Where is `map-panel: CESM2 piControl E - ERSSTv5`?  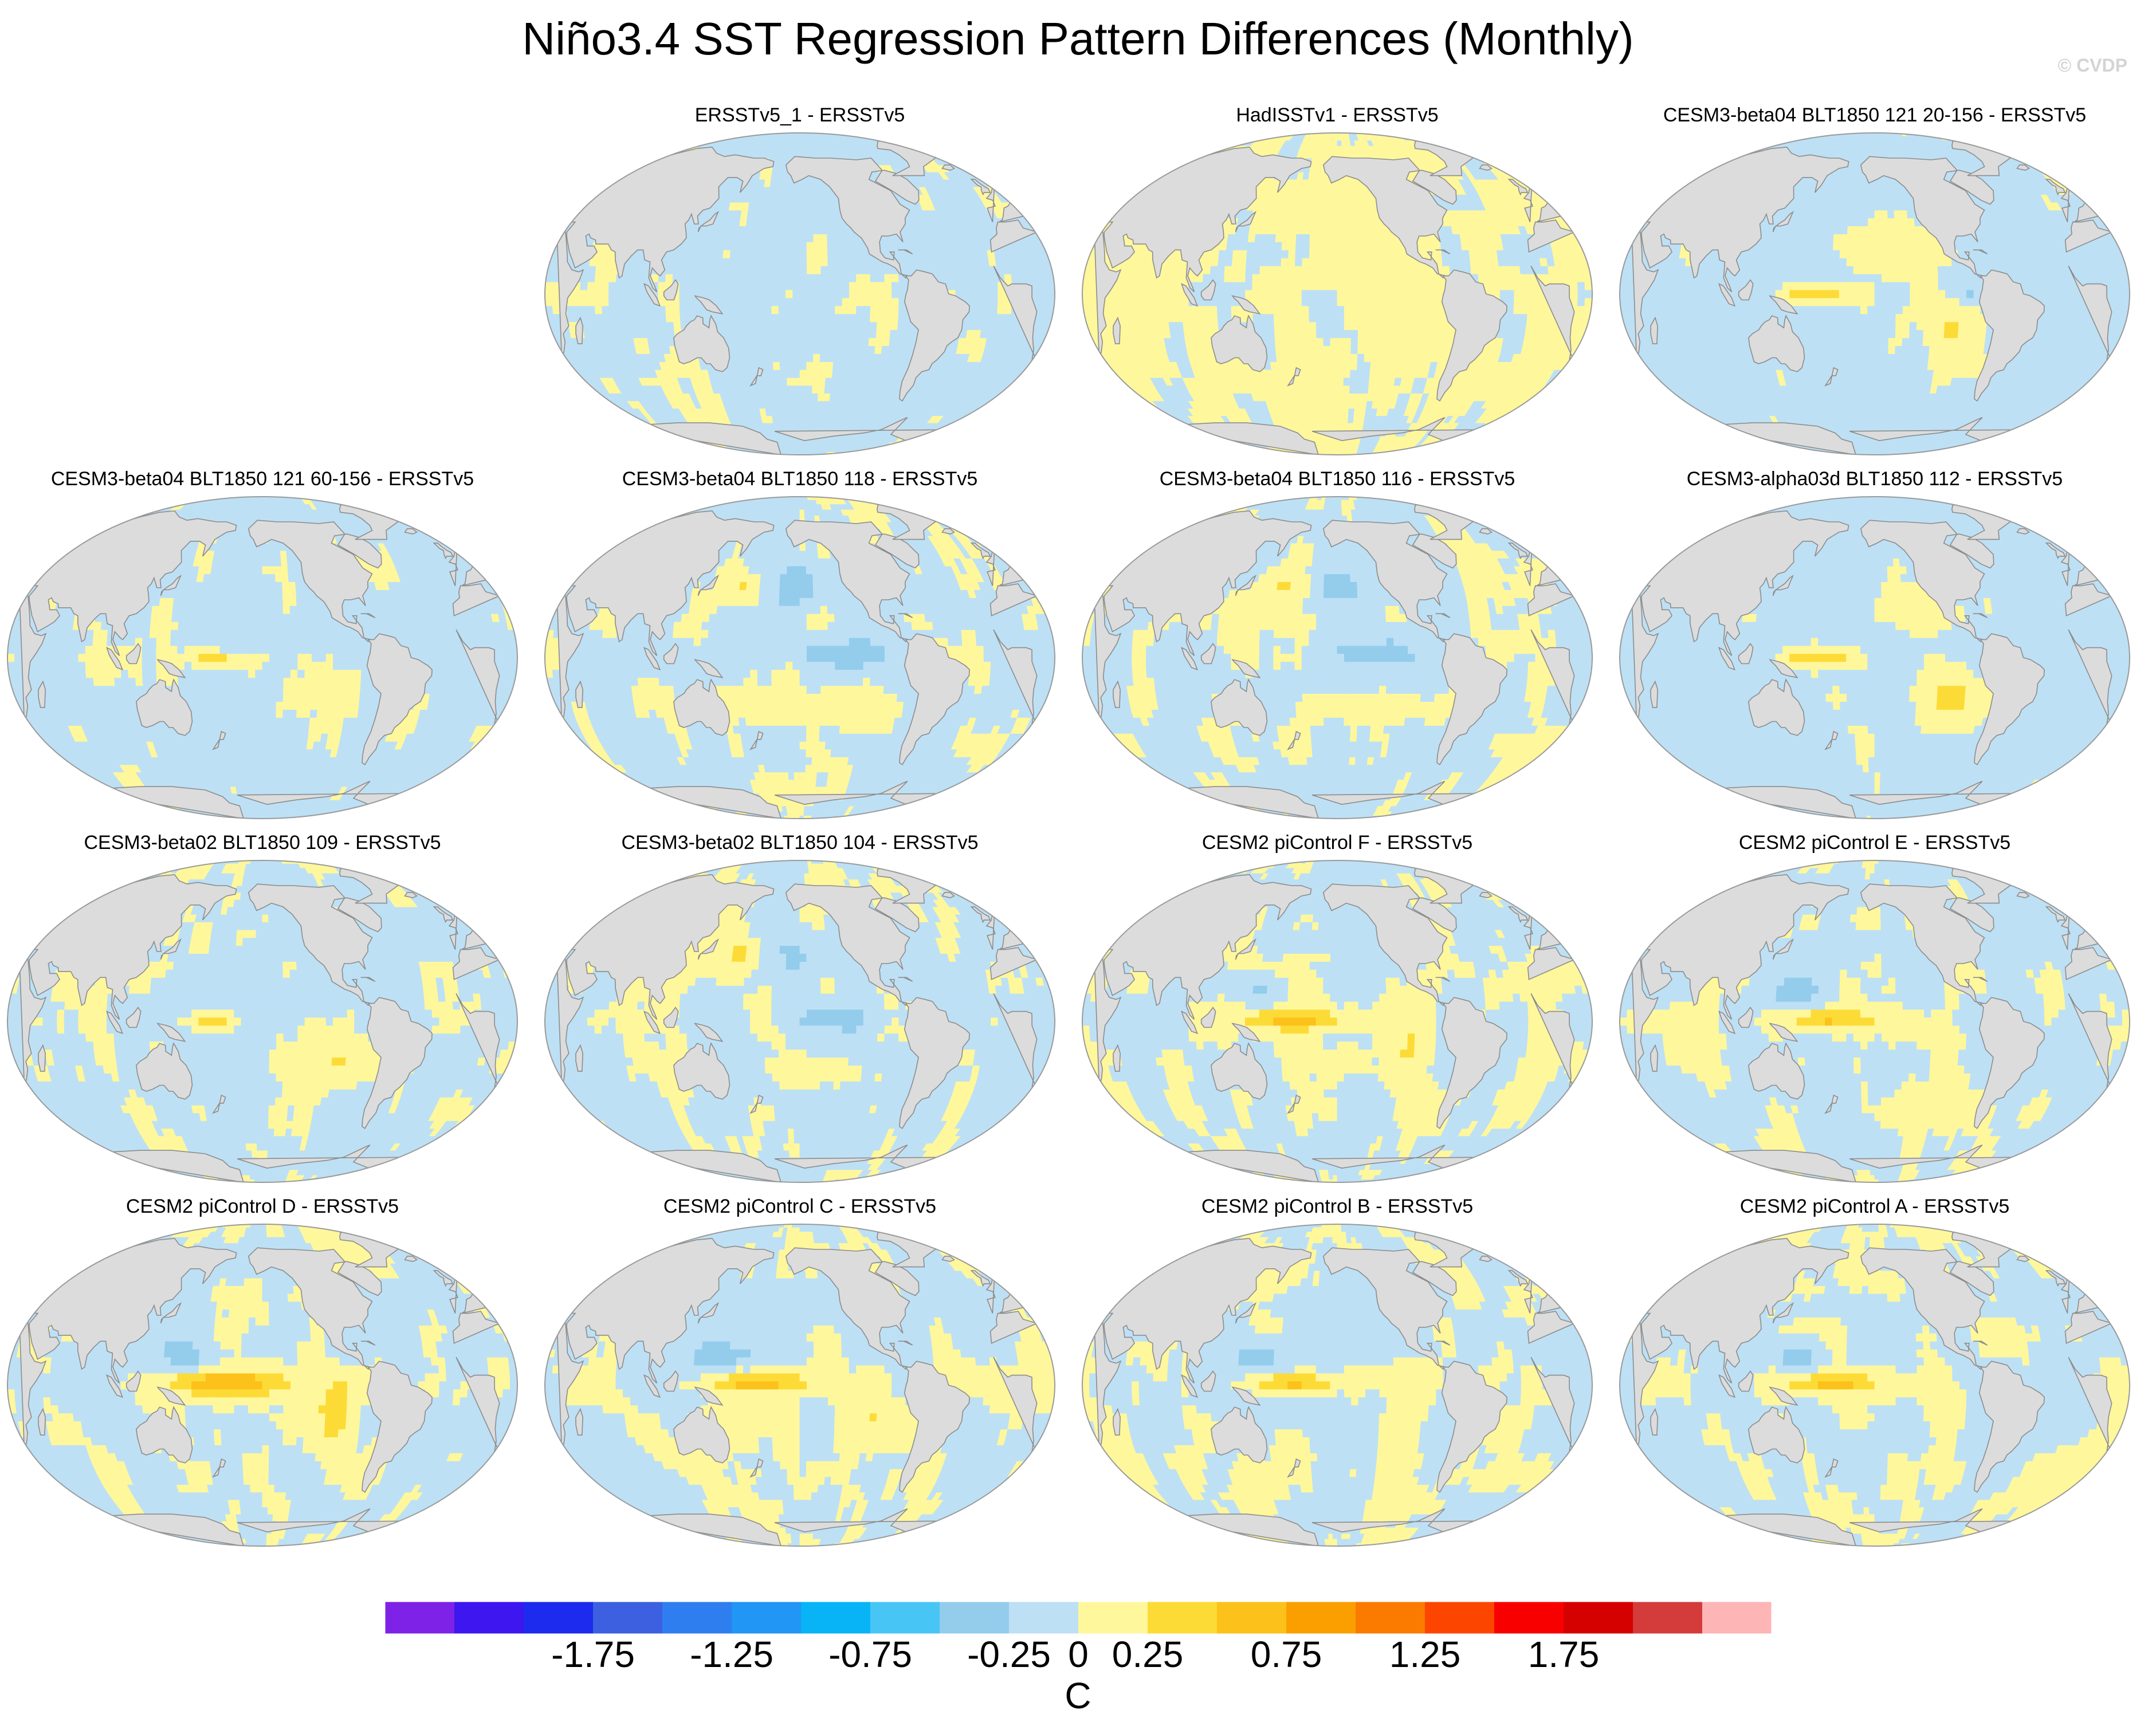 map-panel: CESM2 piControl E - ERSSTv5 is located at coordinates (1875, 1008).